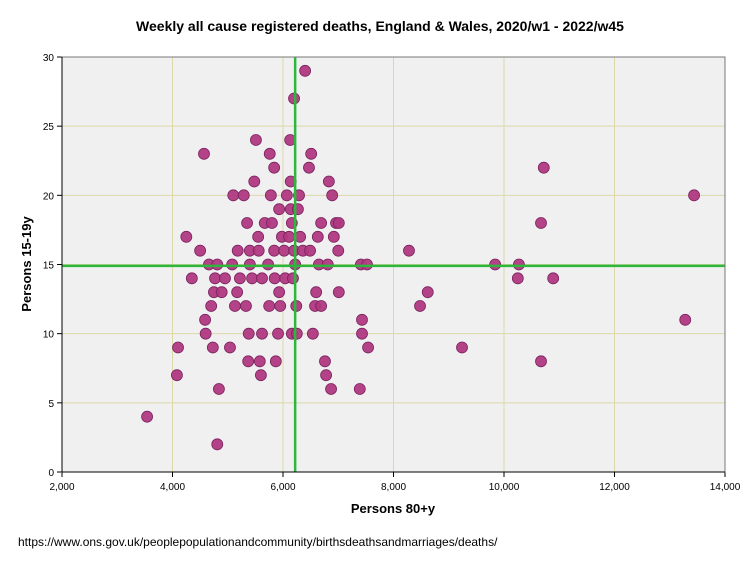 This screenshot has height=564, width=754. Describe the element at coordinates (49, 335) in the screenshot. I see `y-tick-label: 10` at that location.